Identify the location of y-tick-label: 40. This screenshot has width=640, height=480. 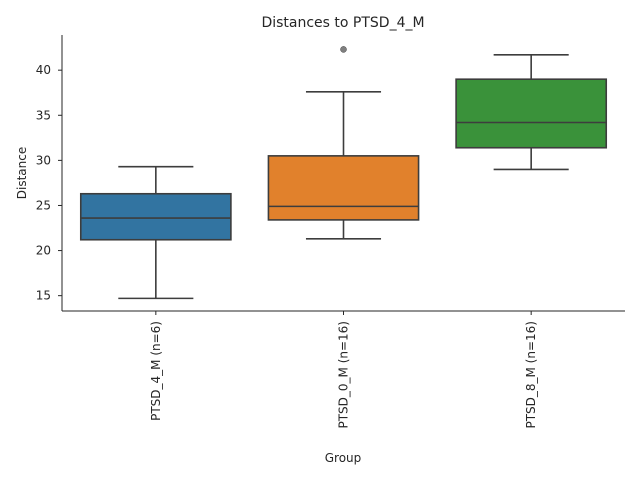
(43, 70).